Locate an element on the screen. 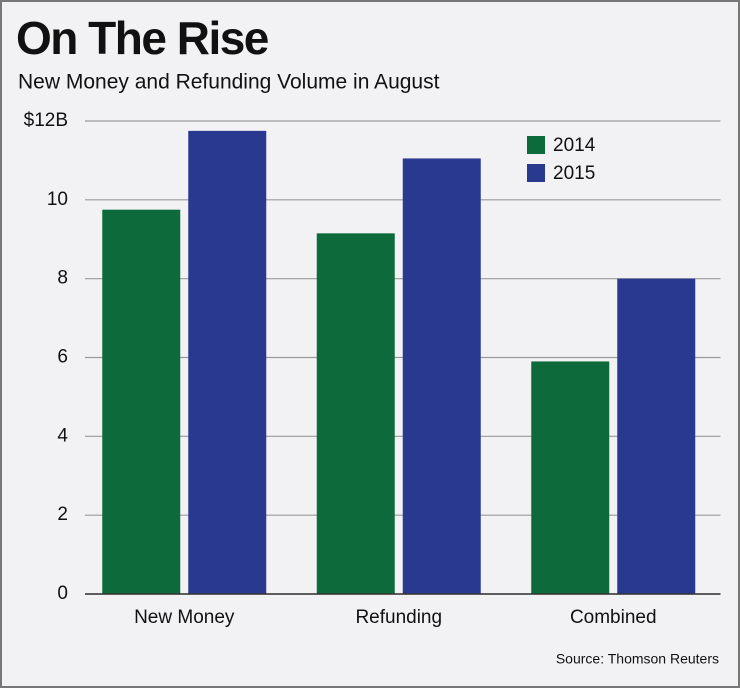 This screenshot has height=688, width=740. y-tick-label: 8 is located at coordinates (62, 278).